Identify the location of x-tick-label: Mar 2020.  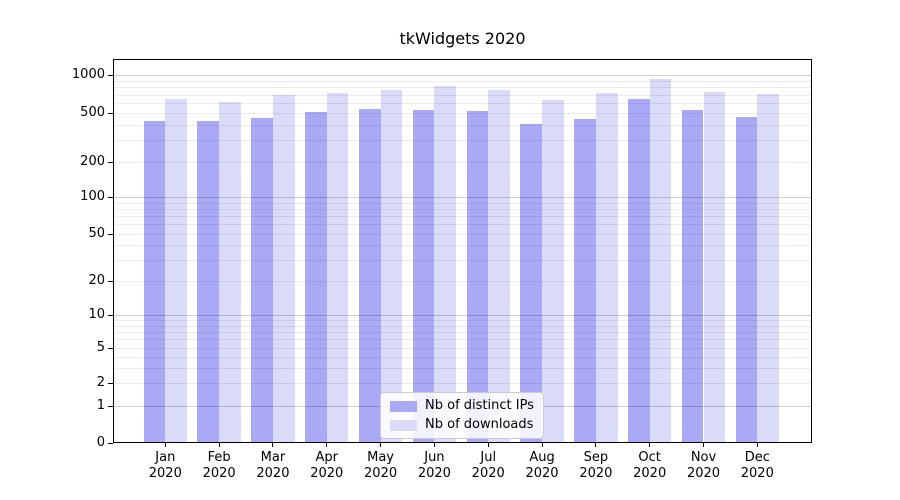
(273, 465).